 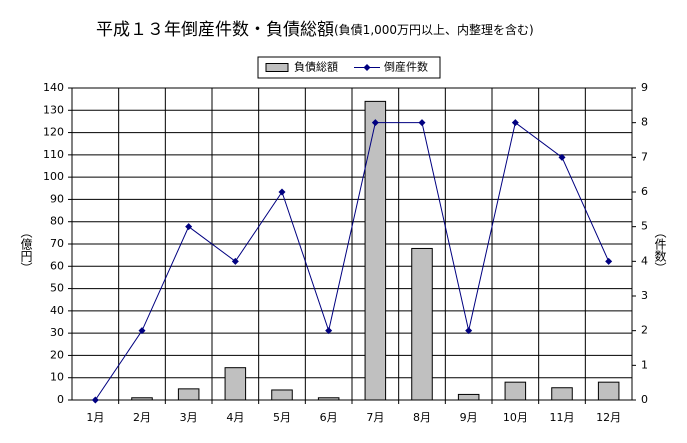 What do you see at coordinates (608, 417) in the screenshot?
I see `x-tick-label: 12月` at bounding box center [608, 417].